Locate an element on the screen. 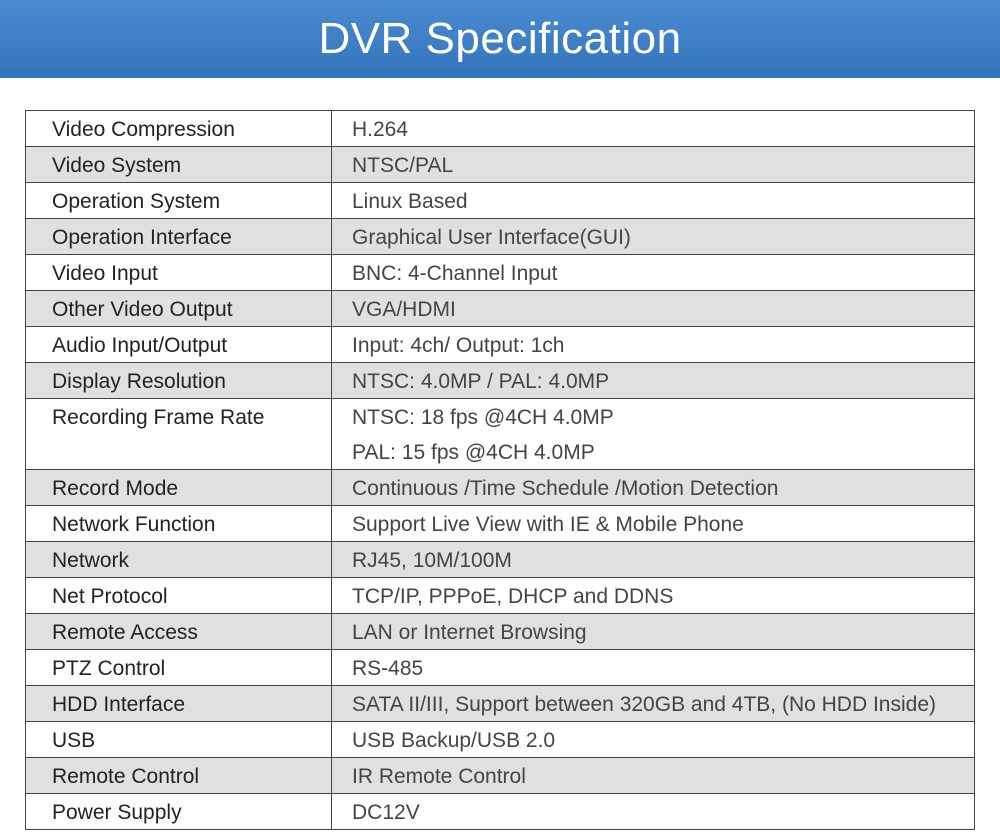 The height and width of the screenshot is (834, 1000). label-text: Remote Access is located at coordinates (125, 632).